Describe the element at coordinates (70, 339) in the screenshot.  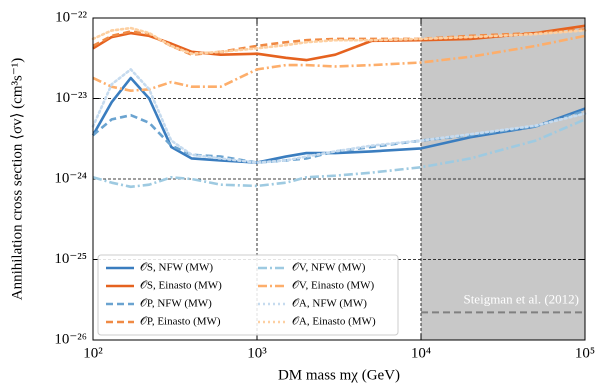
I see `y-tick-label: 10⁻²⁶` at that location.